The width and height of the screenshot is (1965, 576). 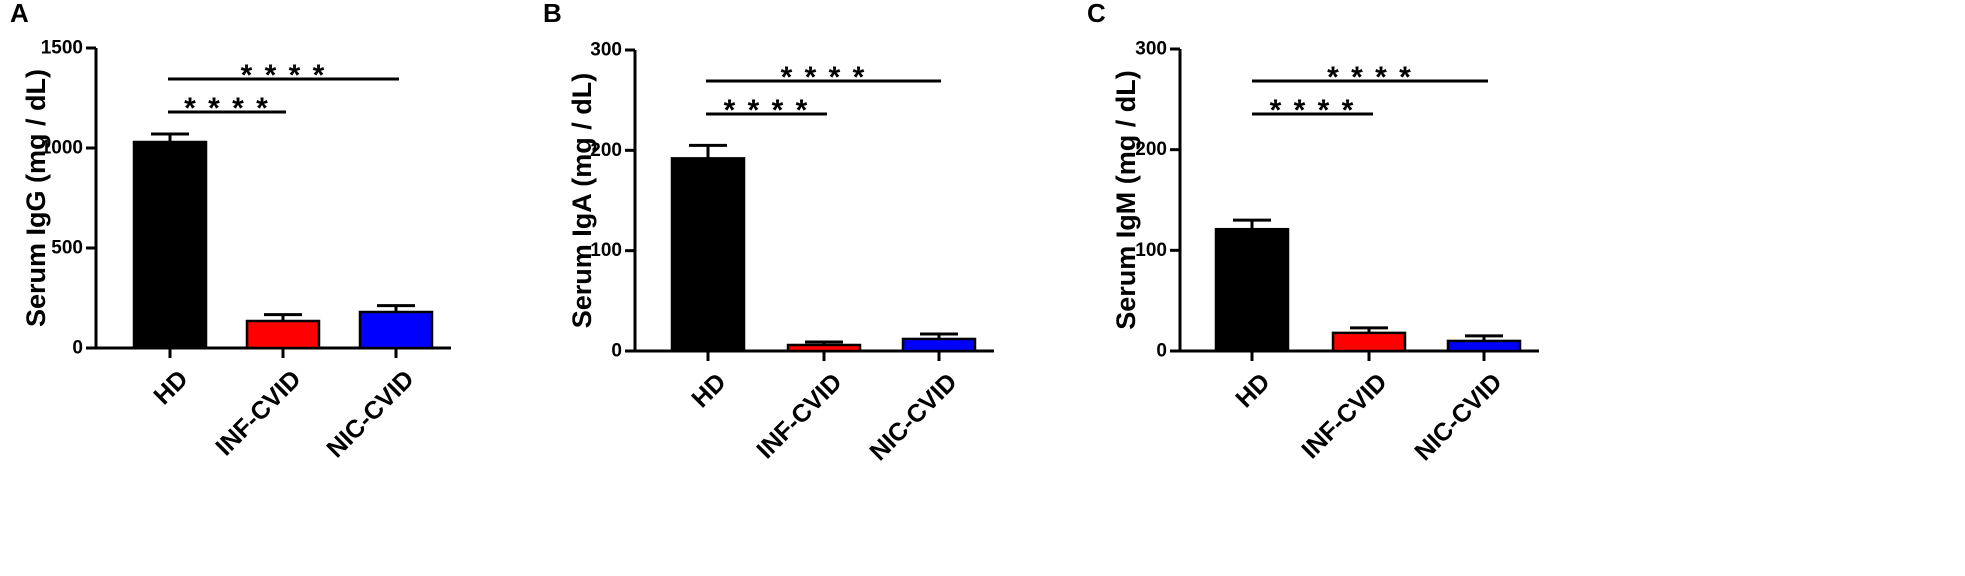 I want to click on y-axis-label: Serum IgG (mg / dL), so click(x=36, y=198).